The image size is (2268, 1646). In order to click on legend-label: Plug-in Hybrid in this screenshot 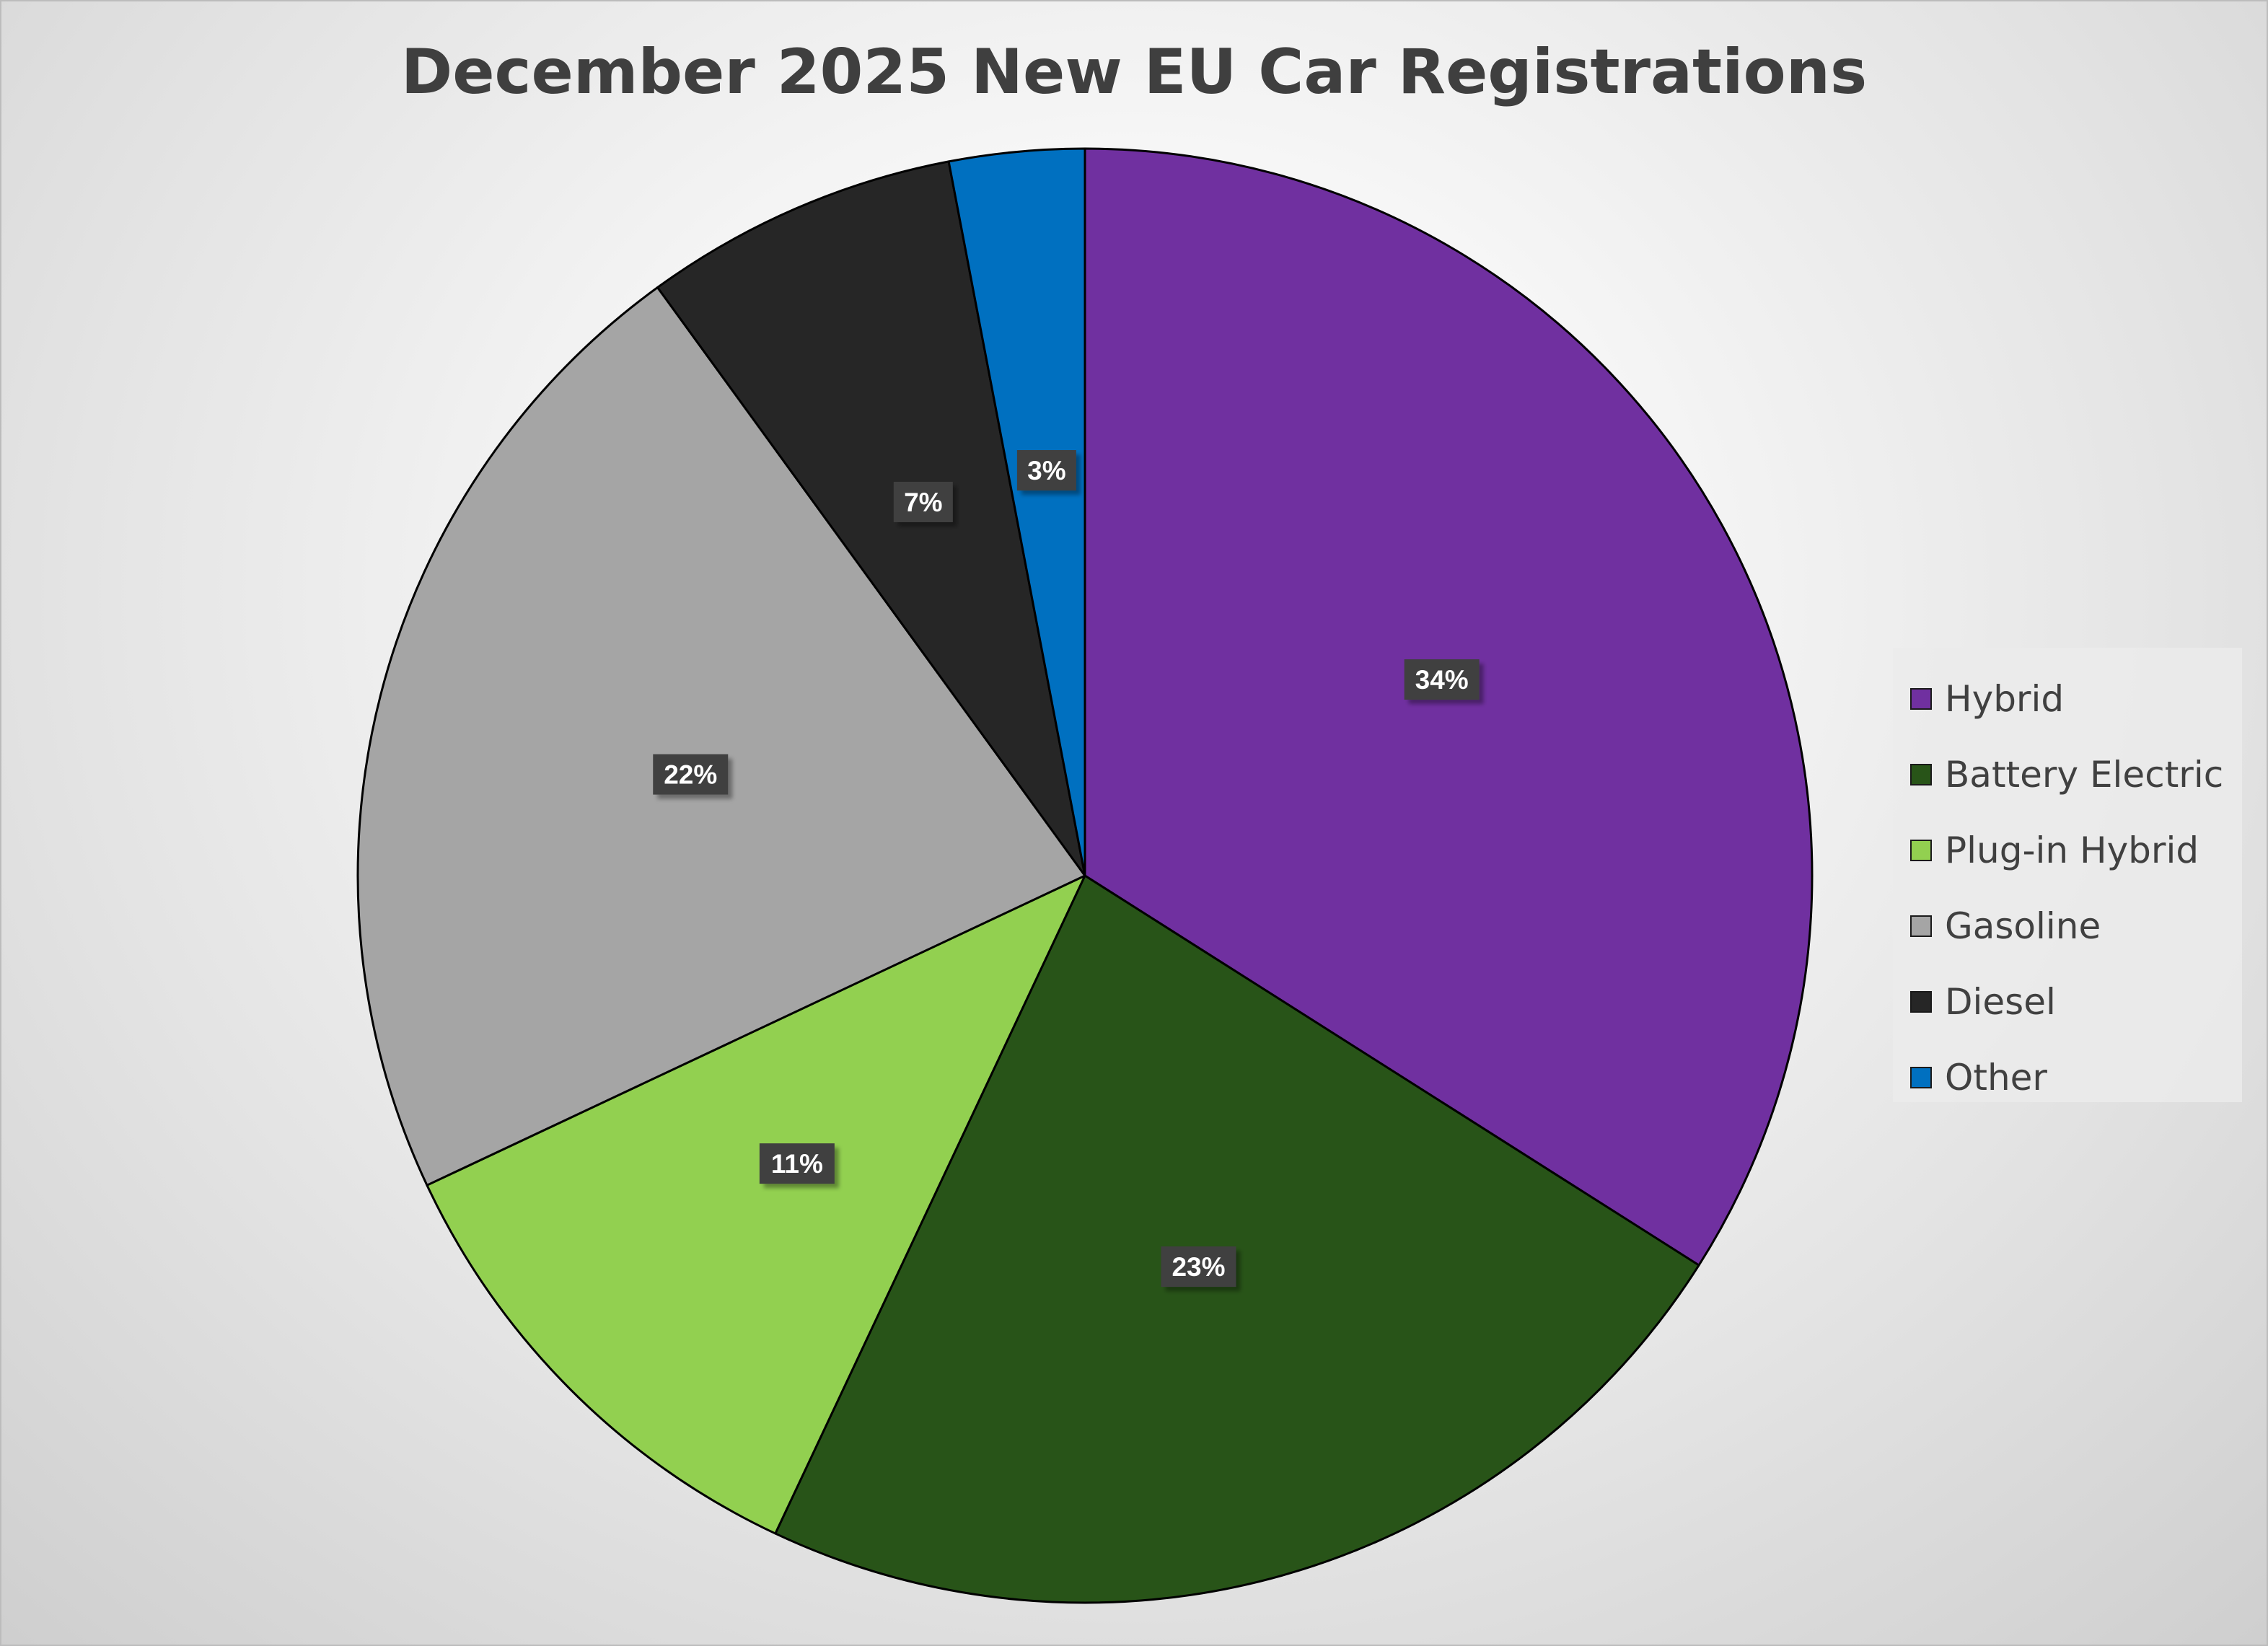, I will do `click(2072, 850)`.